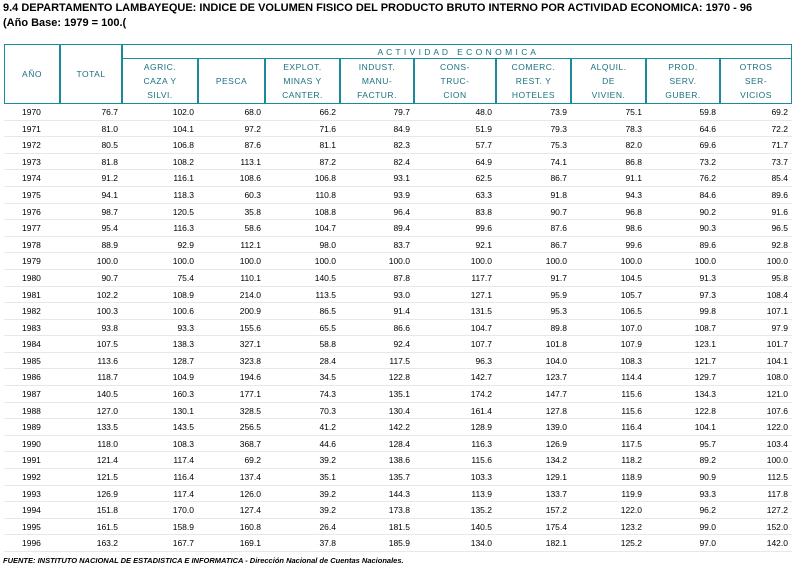 The width and height of the screenshot is (795, 569). I want to click on value-cell: 92.4, so click(377, 344).